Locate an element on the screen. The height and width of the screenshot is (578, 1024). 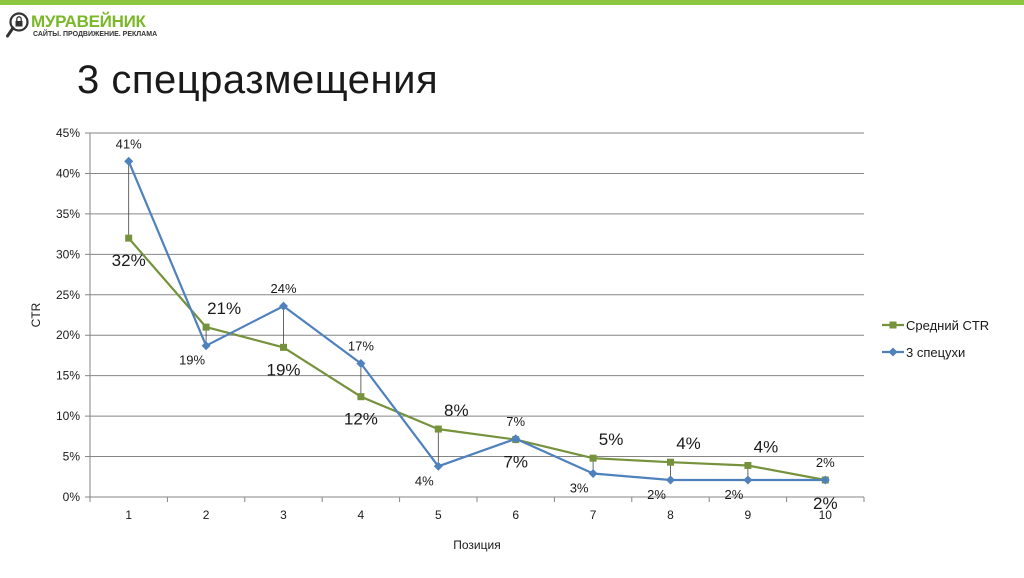
logo-name: МУРАВЕЙНИК is located at coordinates (88, 21).